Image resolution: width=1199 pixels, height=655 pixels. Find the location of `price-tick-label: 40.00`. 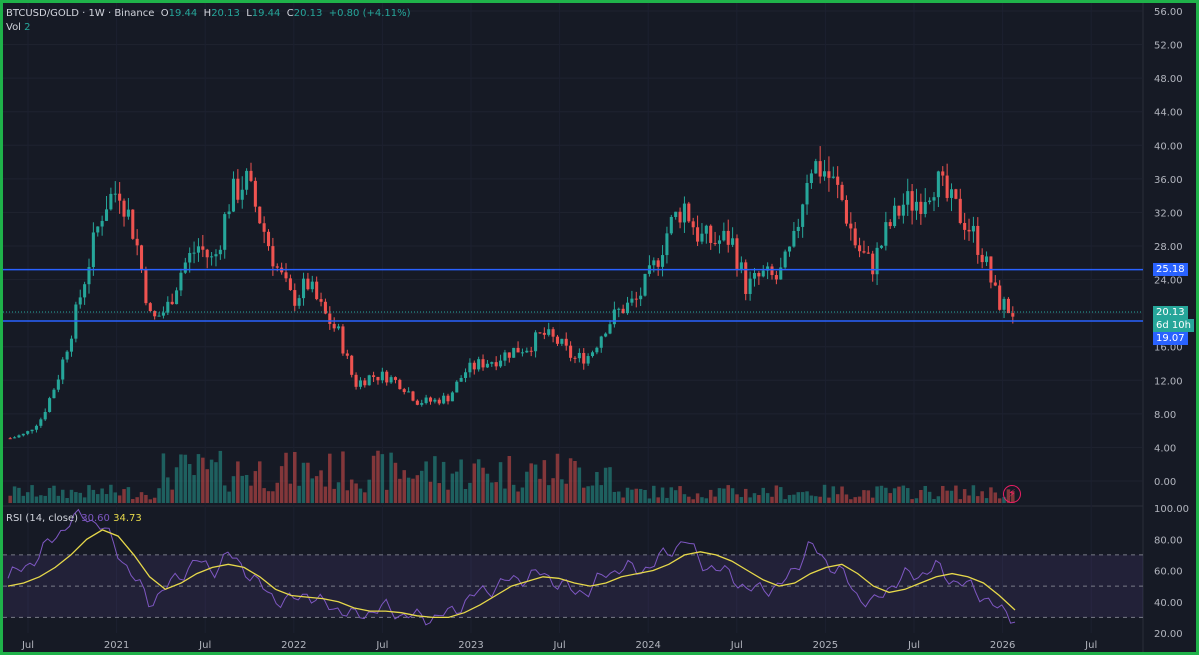

price-tick-label: 40.00 is located at coordinates (1168, 146).